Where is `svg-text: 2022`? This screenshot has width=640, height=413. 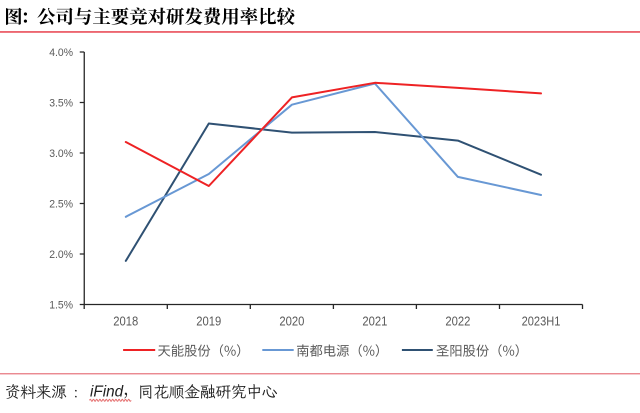 svg-text: 2022 is located at coordinates (457, 321).